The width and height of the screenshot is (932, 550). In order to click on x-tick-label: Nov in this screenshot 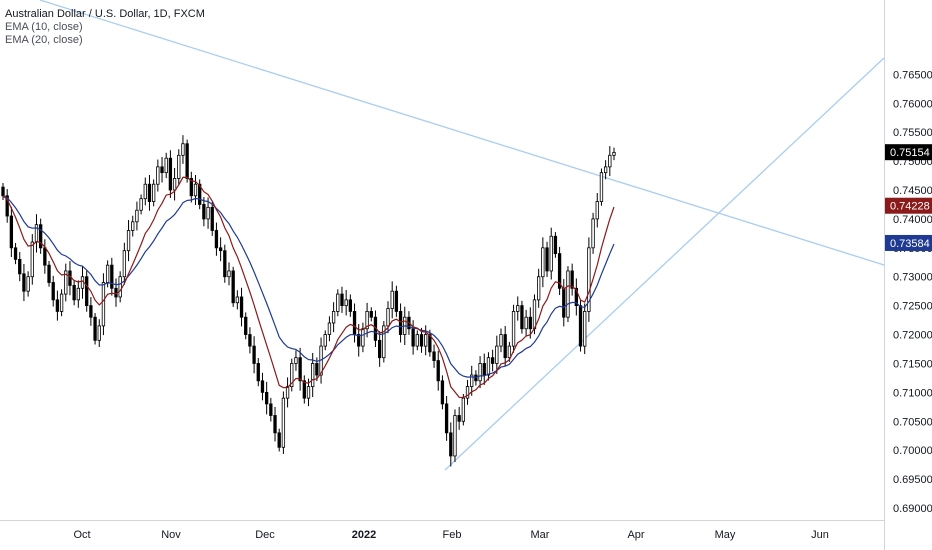, I will do `click(171, 535)`.